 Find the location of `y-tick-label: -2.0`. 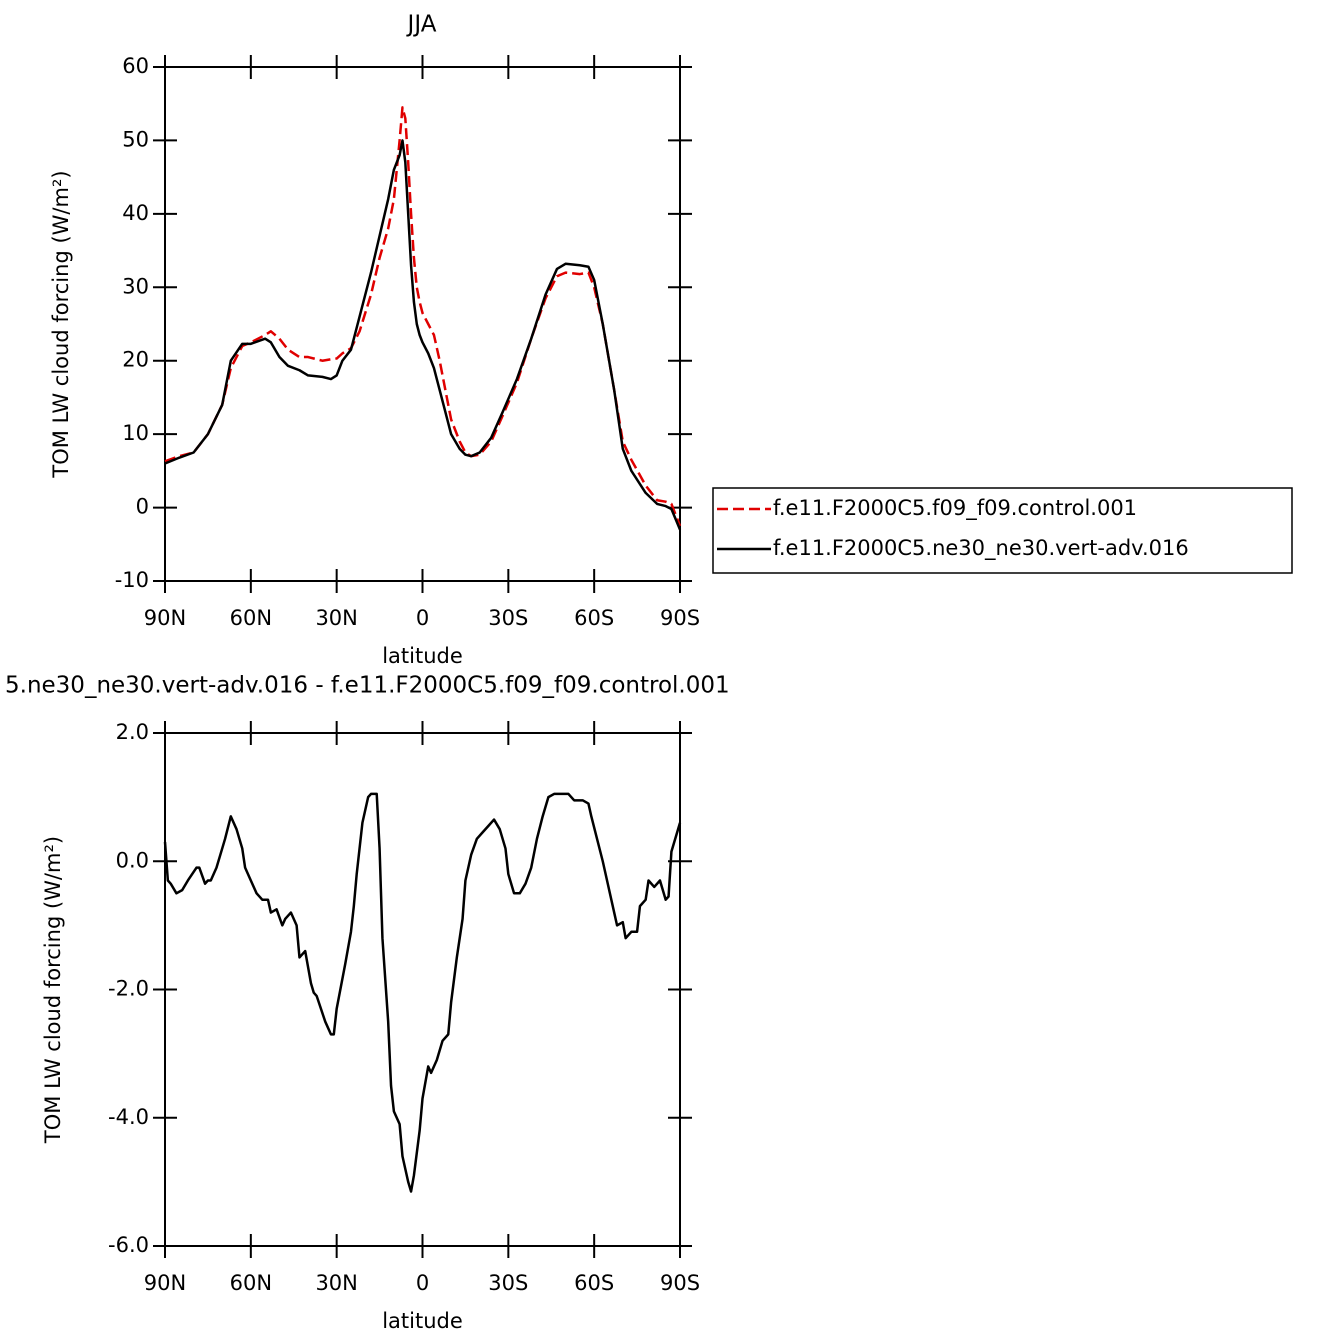

y-tick-label: -2.0 is located at coordinates (128, 989).